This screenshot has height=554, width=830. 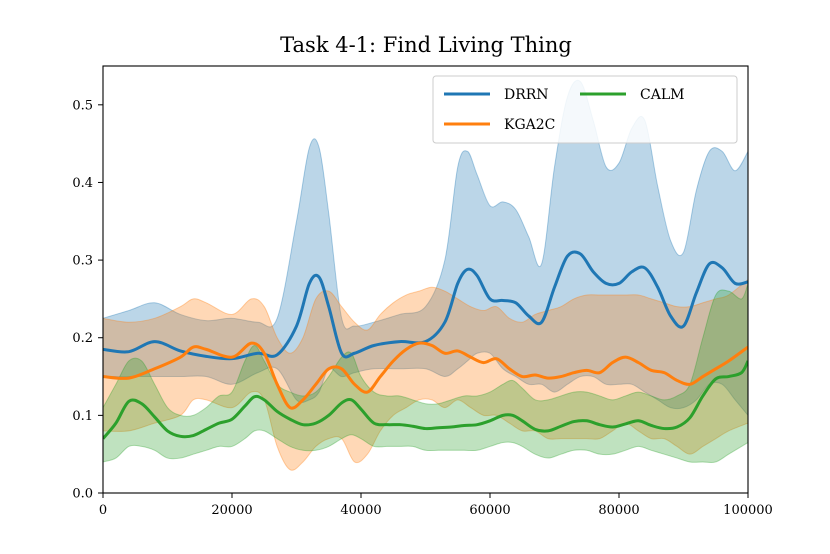 I want to click on x-tick-label: 20000, so click(x=231, y=510).